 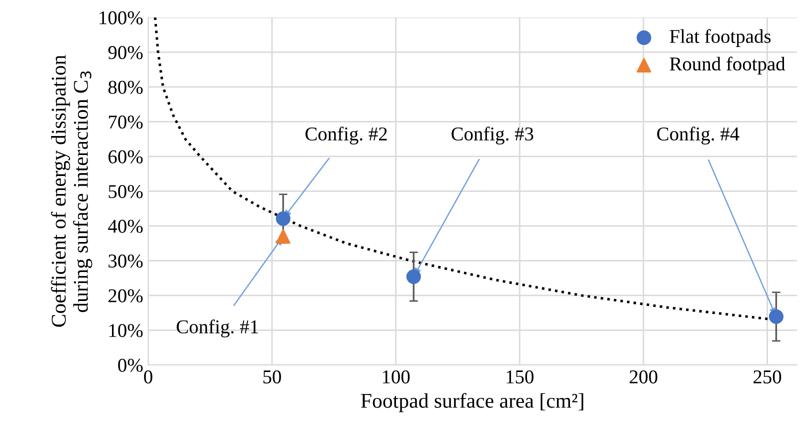 I want to click on y-tick-label: 90%, so click(x=125, y=53).